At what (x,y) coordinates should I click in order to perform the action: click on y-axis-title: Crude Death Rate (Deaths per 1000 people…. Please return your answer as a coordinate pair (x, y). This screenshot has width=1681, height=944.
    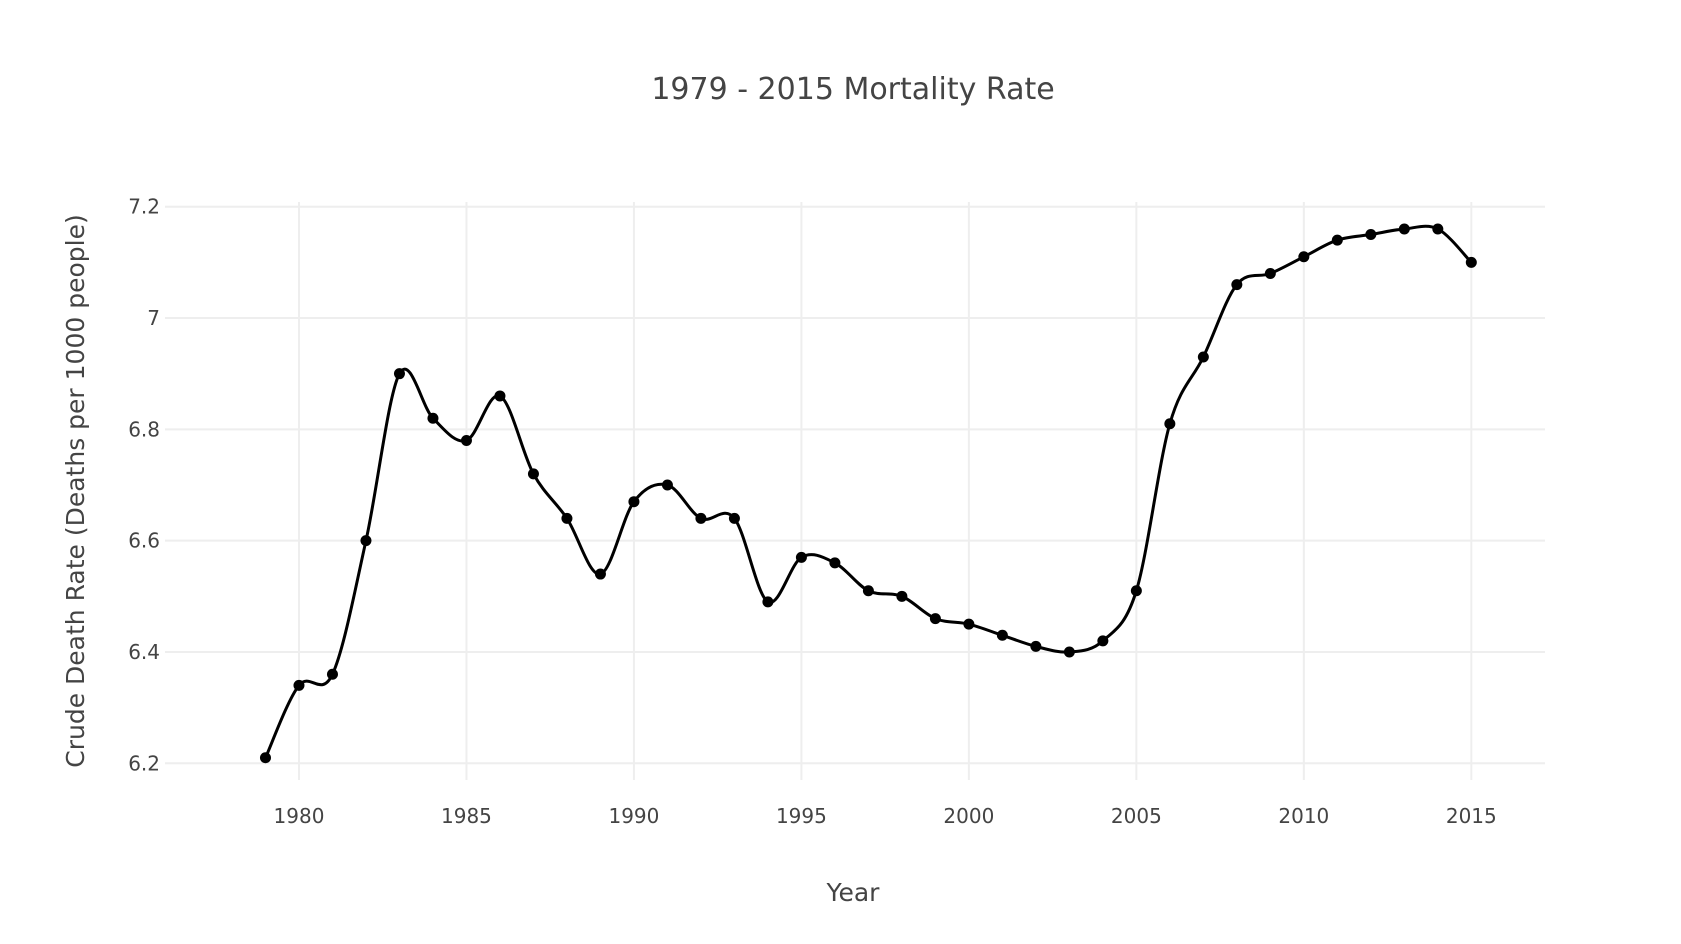
    Looking at the image, I should click on (75, 490).